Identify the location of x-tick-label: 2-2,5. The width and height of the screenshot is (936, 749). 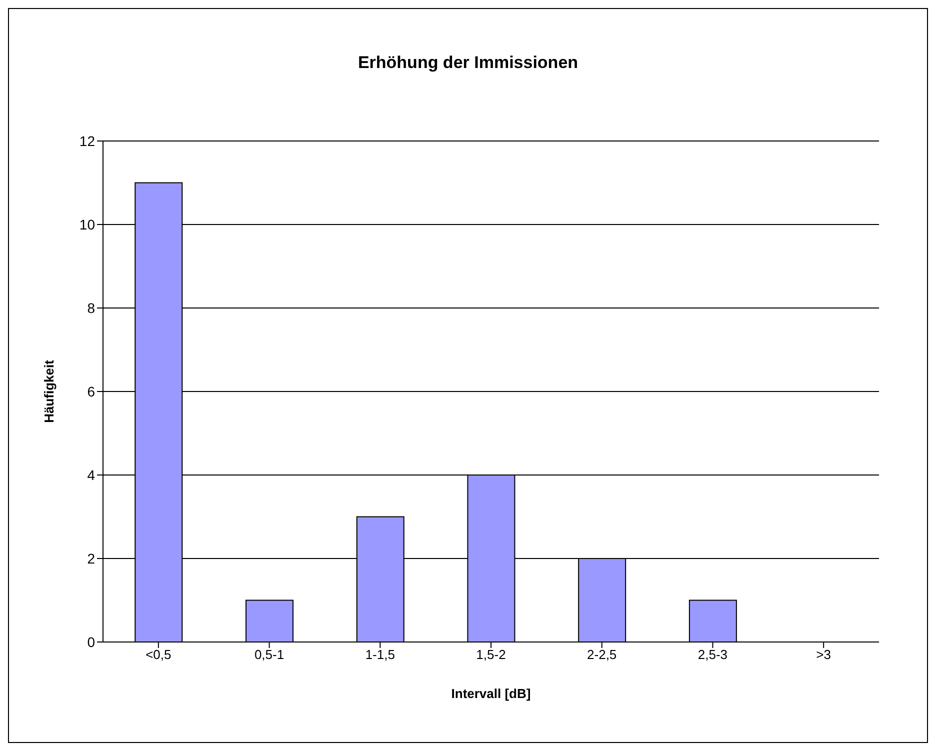
(602, 654).